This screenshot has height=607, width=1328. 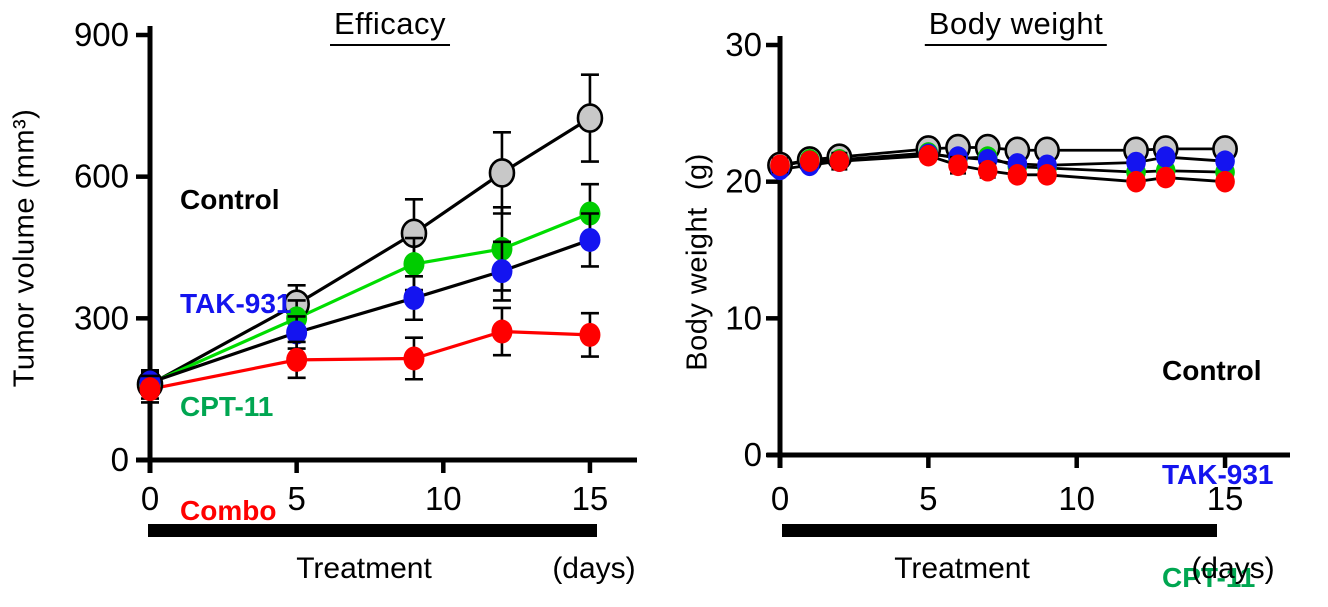 What do you see at coordinates (1165, 177) in the screenshot?
I see `marker-Combo-day13` at bounding box center [1165, 177].